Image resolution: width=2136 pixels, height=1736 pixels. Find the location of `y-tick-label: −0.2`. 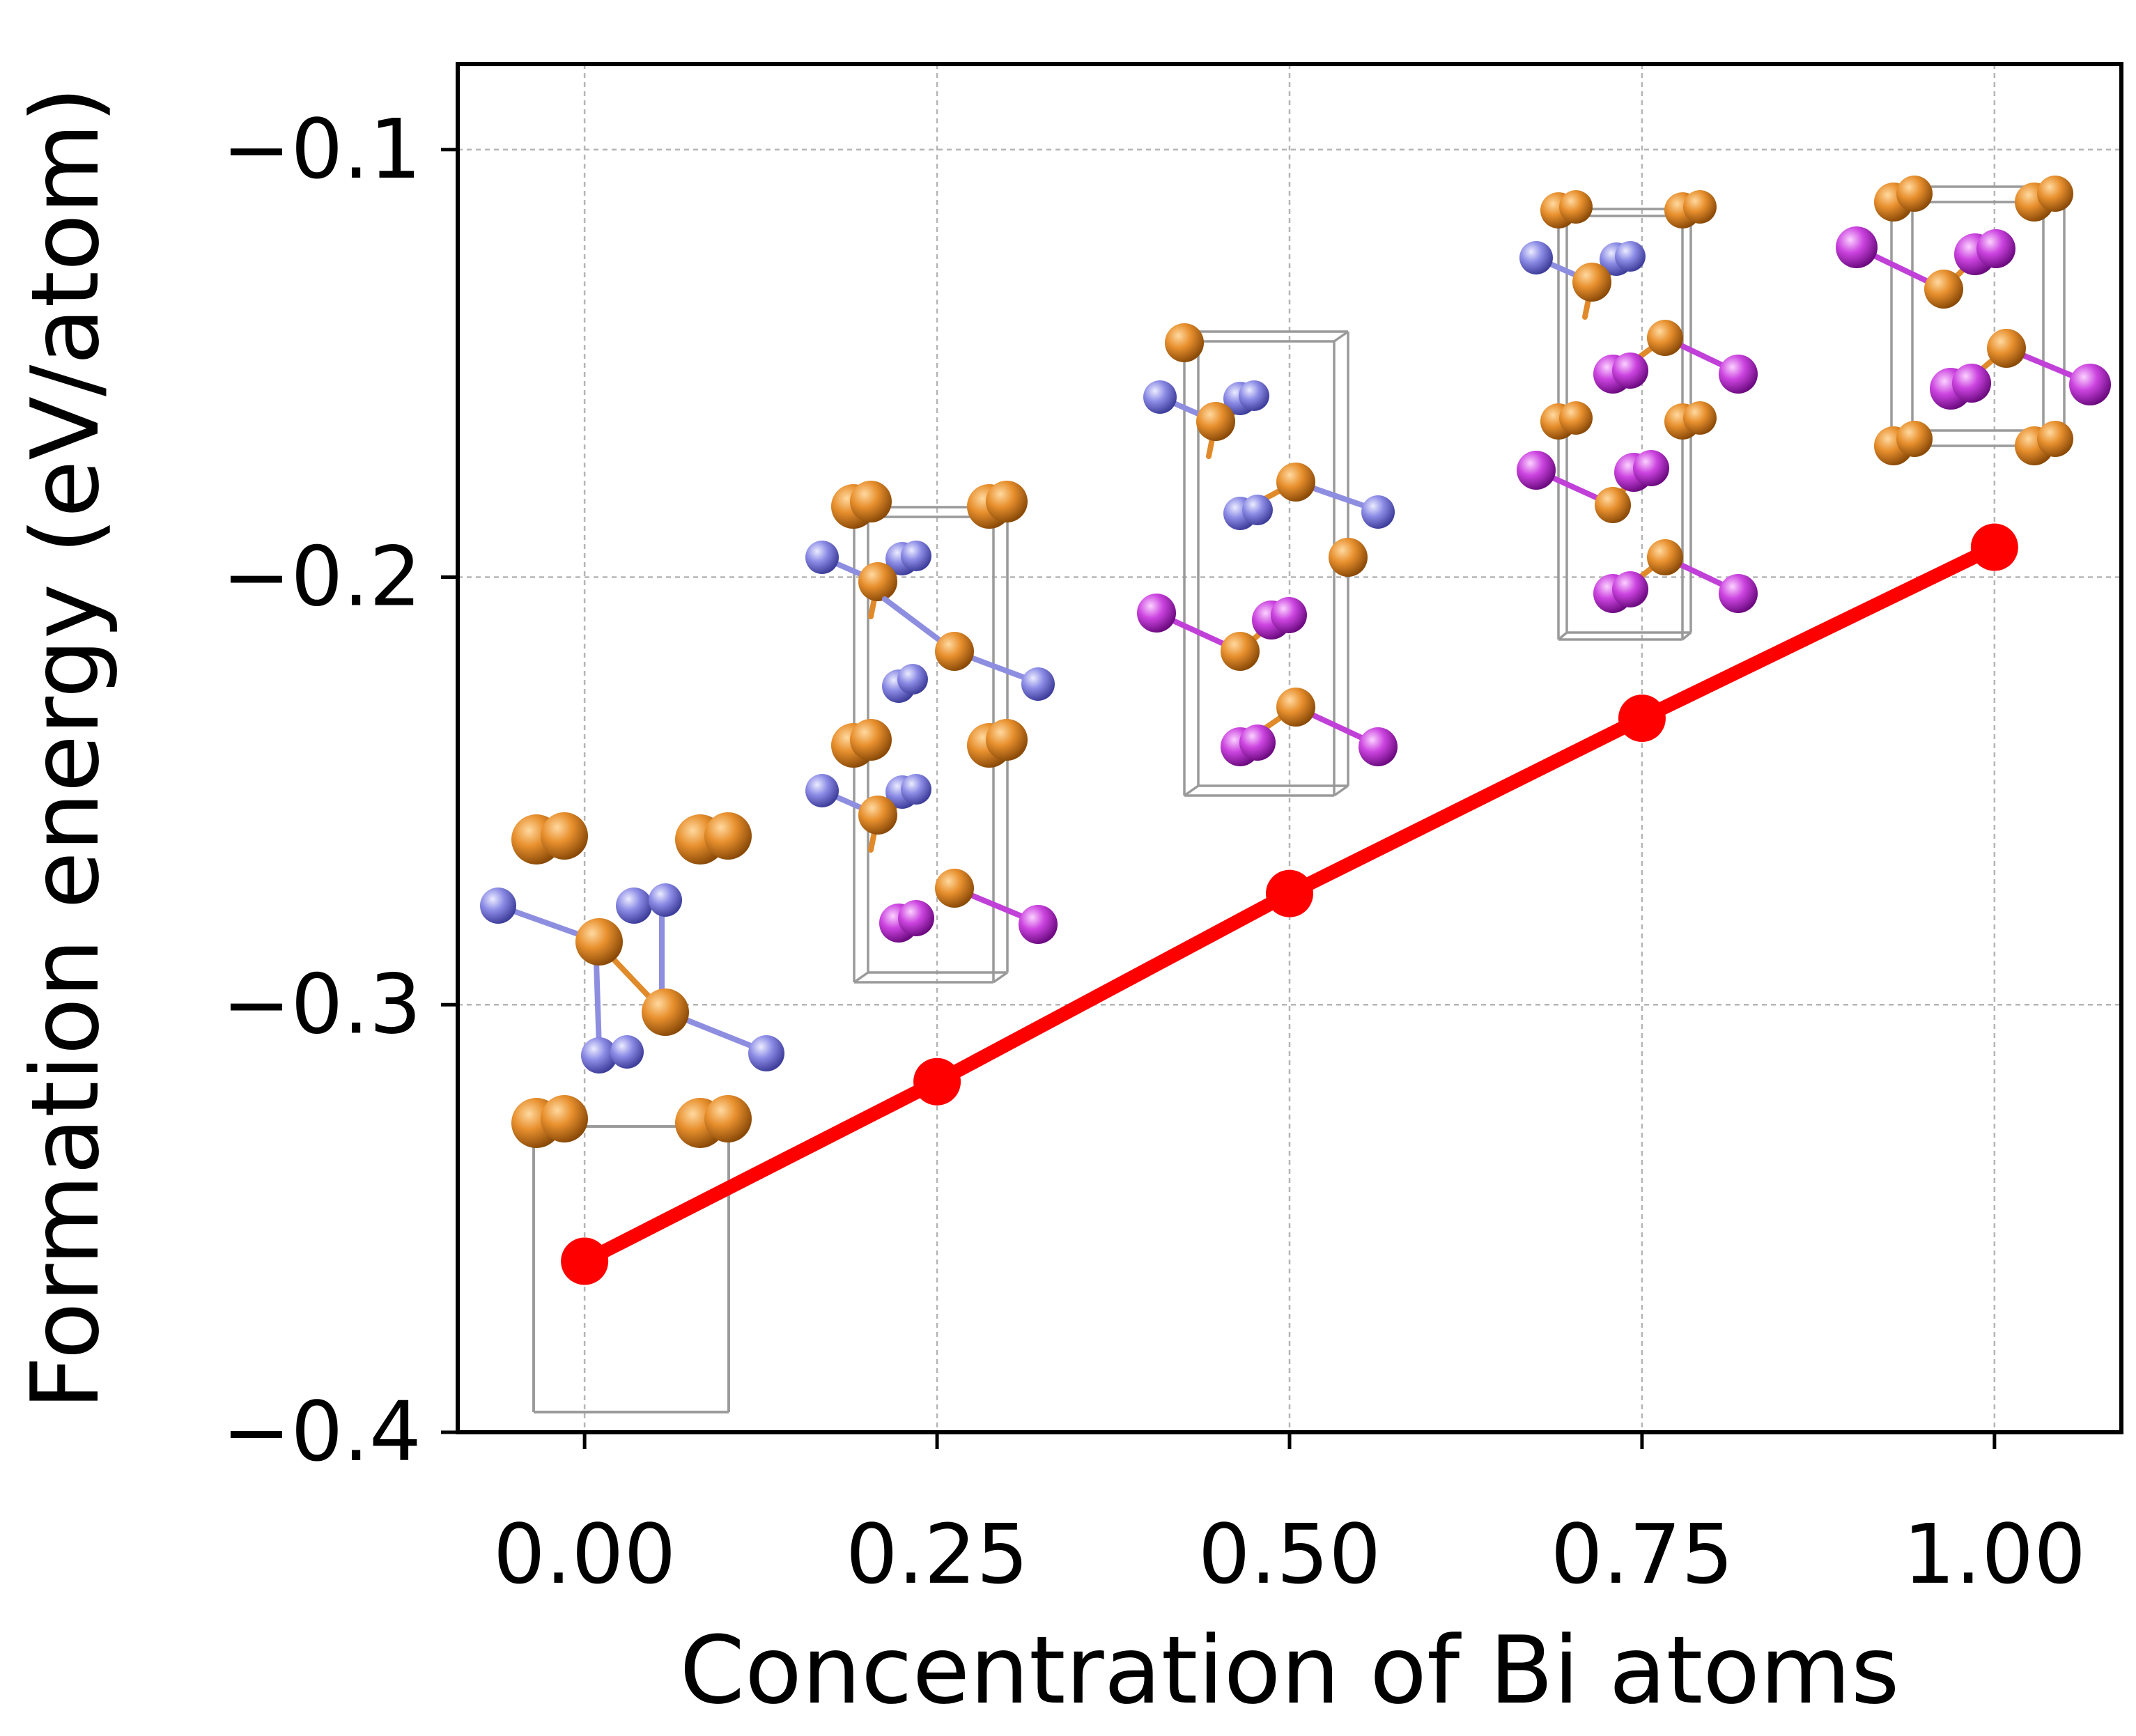

y-tick-label: −0.2 is located at coordinates (321, 577).